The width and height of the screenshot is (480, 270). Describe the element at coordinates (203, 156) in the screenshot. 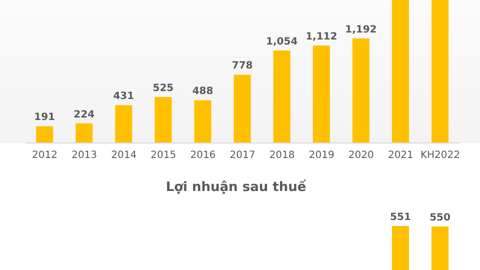

I see `x-tick-label: 2016` at that location.